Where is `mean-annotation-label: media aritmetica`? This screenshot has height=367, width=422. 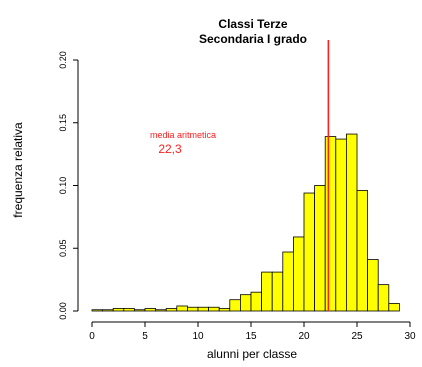
mean-annotation-label: media aritmetica is located at coordinates (183, 135).